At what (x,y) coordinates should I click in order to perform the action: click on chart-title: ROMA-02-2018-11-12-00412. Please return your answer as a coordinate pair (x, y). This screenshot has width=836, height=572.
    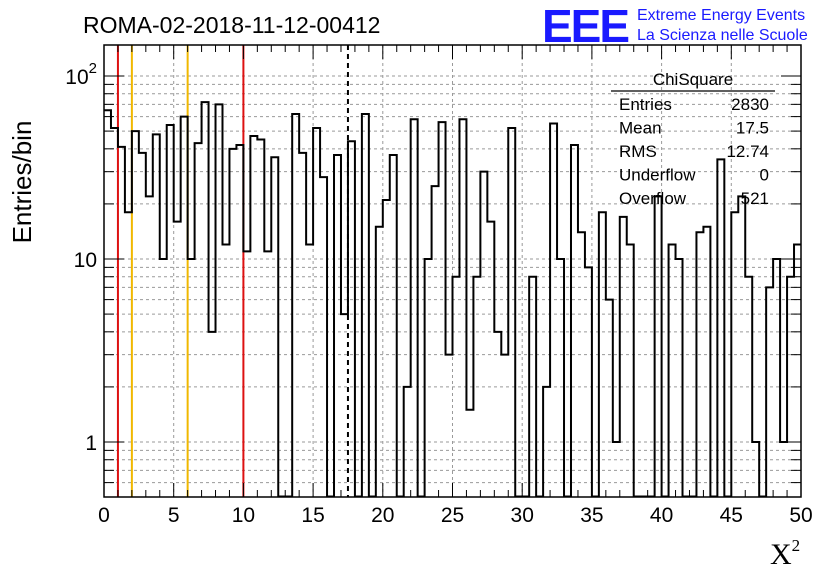
    Looking at the image, I should click on (231, 25).